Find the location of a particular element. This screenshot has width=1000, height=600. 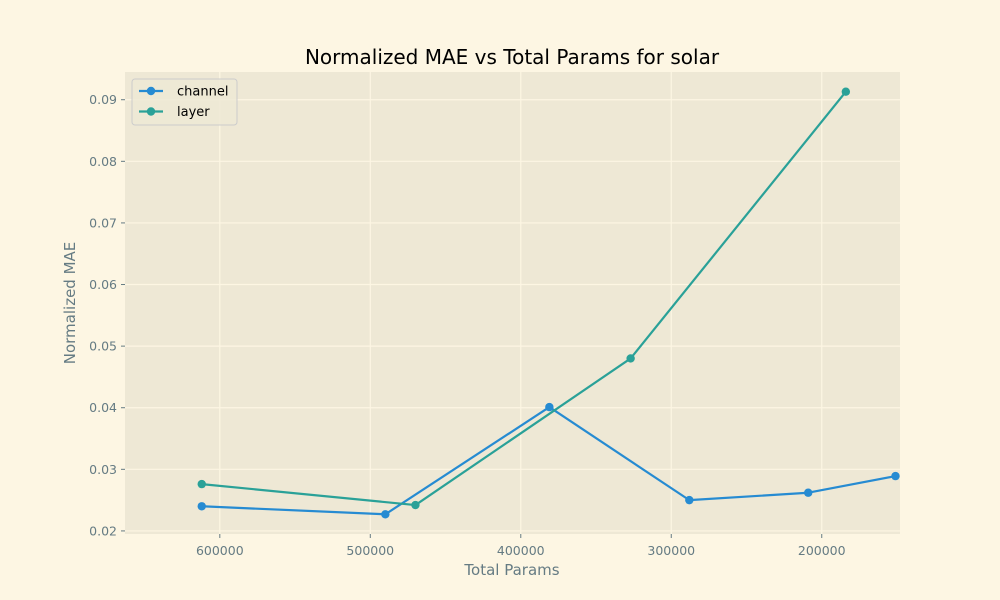

y-tick-label: 0.03 is located at coordinates (103, 469).